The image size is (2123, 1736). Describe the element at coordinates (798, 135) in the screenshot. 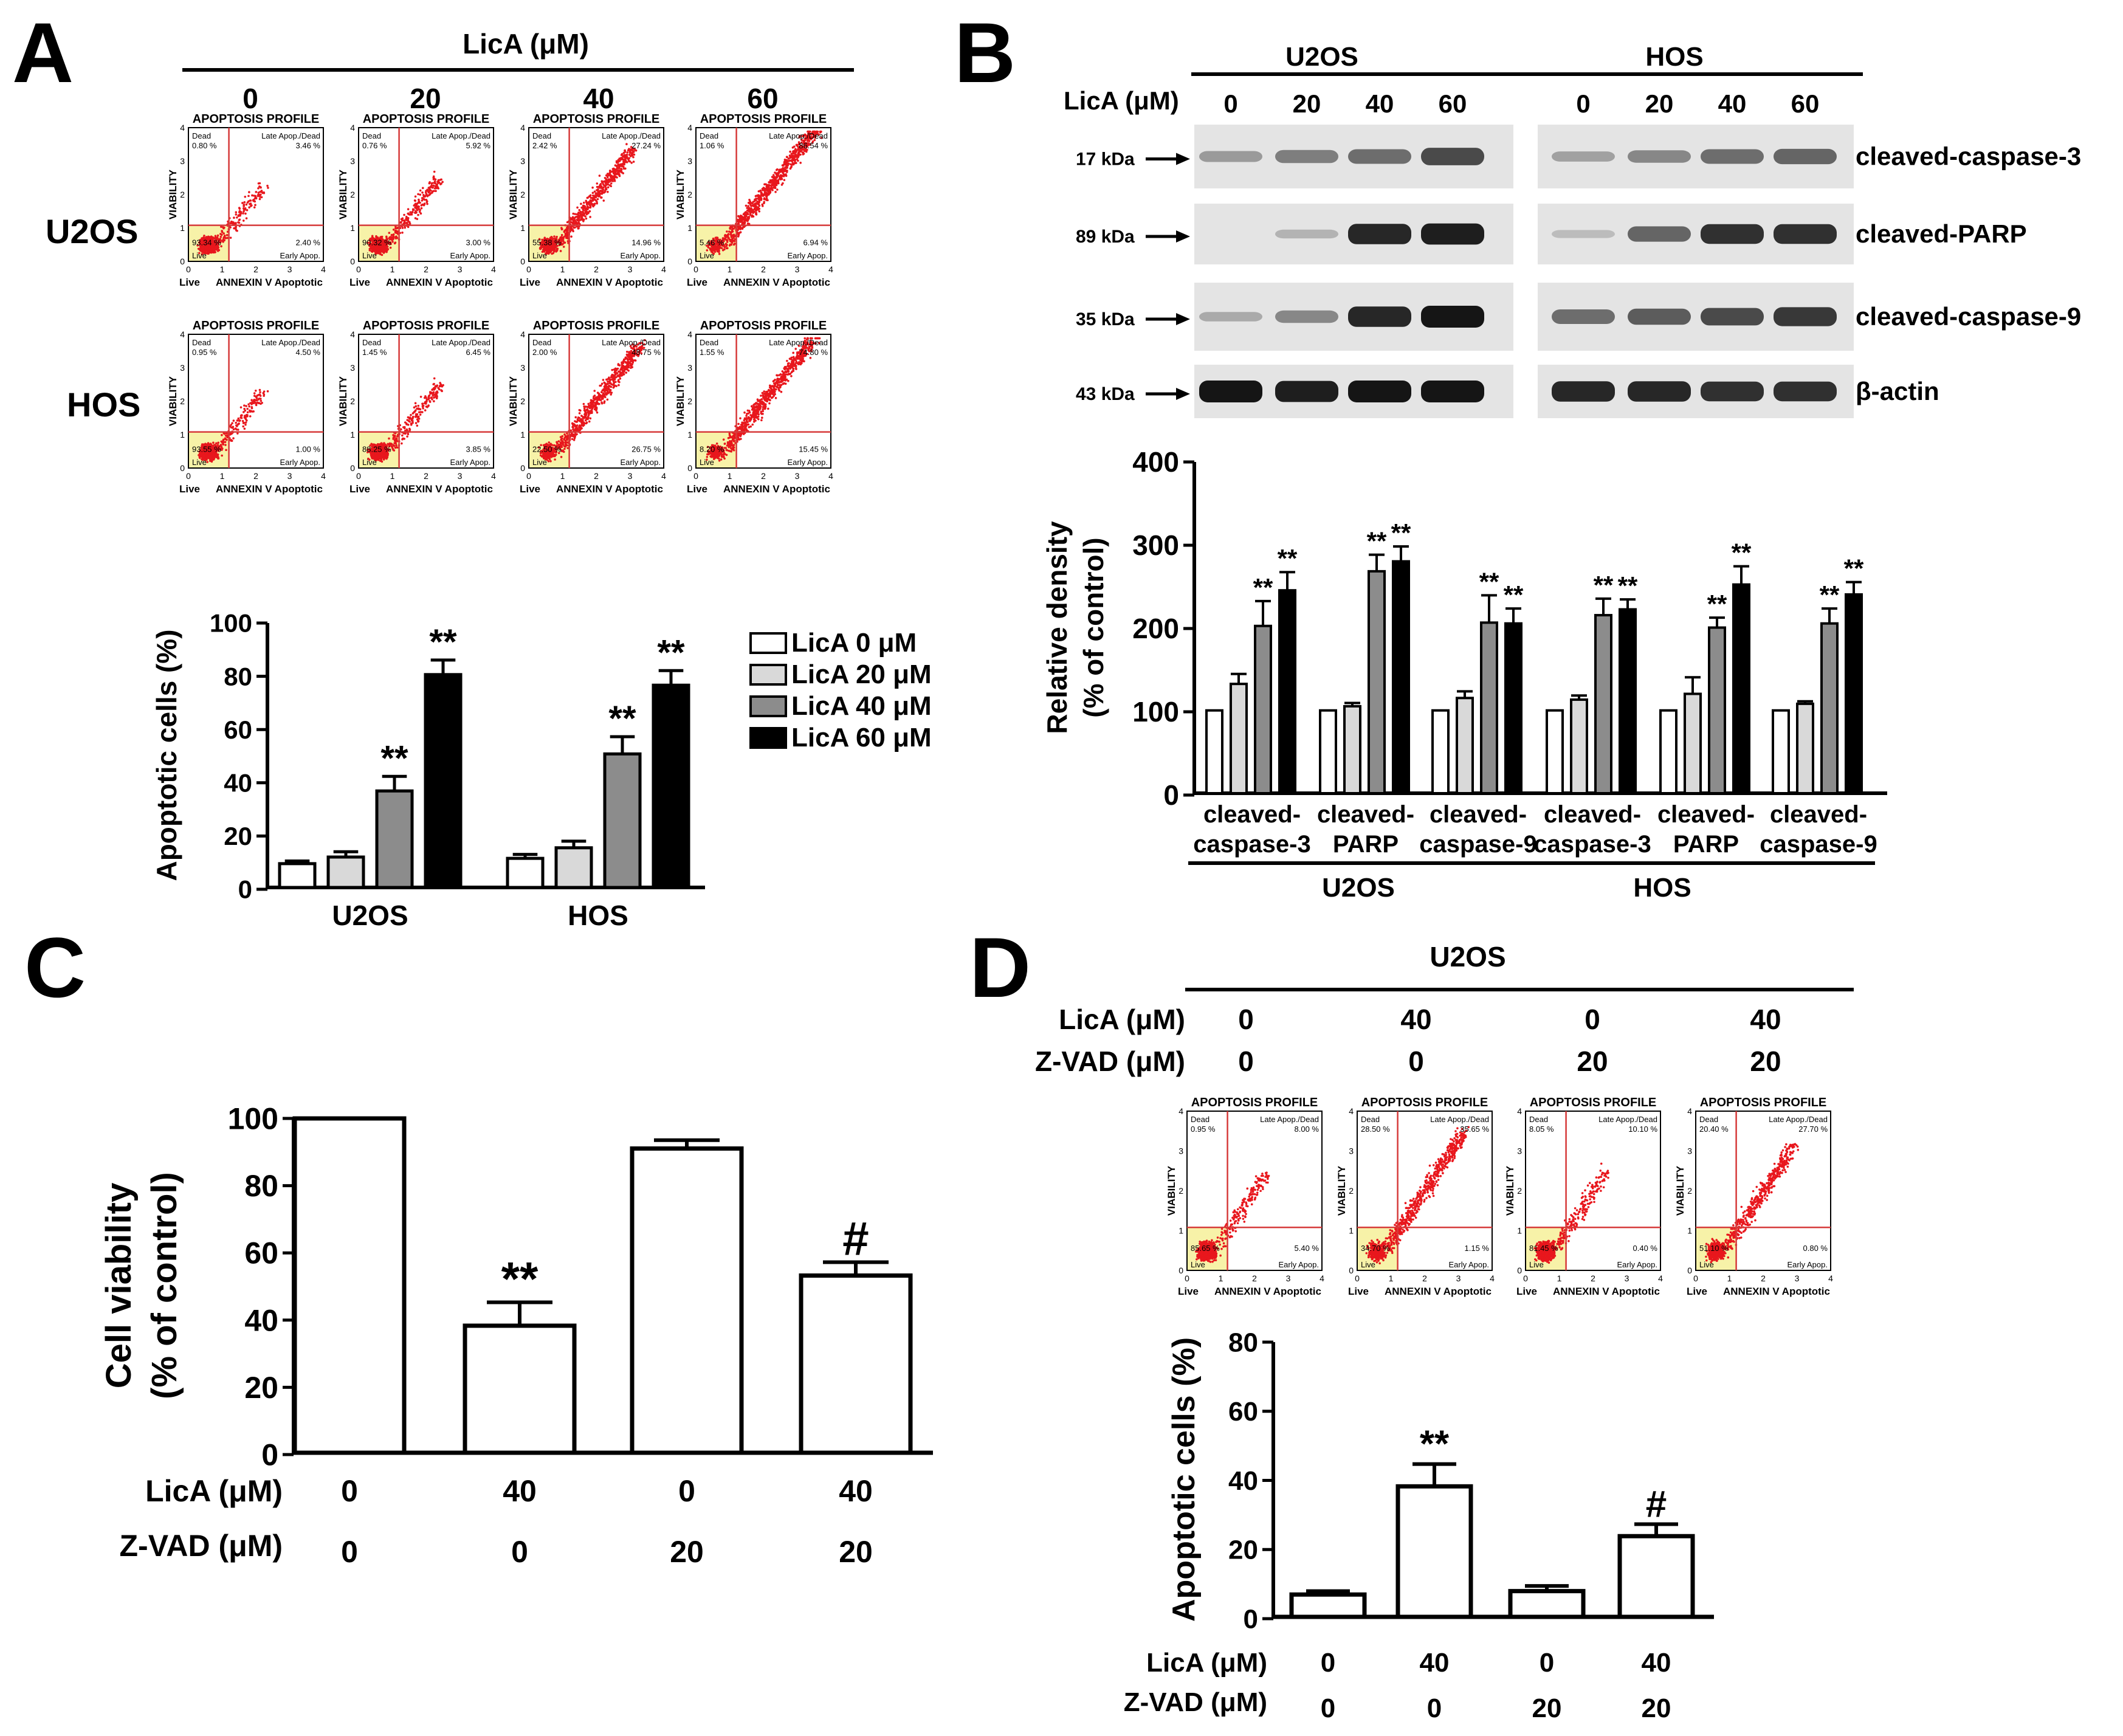

I see `flow-late-label: Late Apop./Dead` at that location.